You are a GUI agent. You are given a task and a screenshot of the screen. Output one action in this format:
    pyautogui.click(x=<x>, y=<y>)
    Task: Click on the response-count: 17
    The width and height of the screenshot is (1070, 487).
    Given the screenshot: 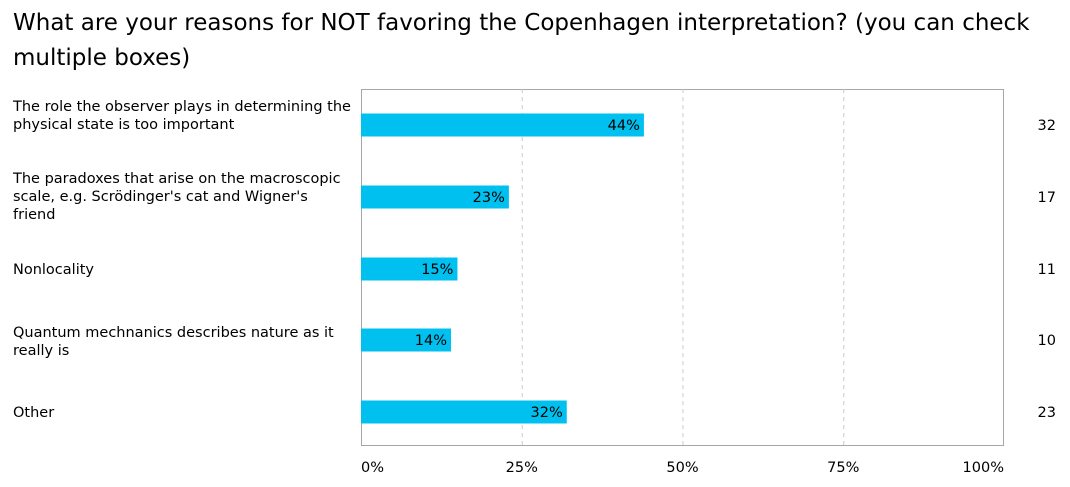 What is the action you would take?
    pyautogui.click(x=1046, y=198)
    